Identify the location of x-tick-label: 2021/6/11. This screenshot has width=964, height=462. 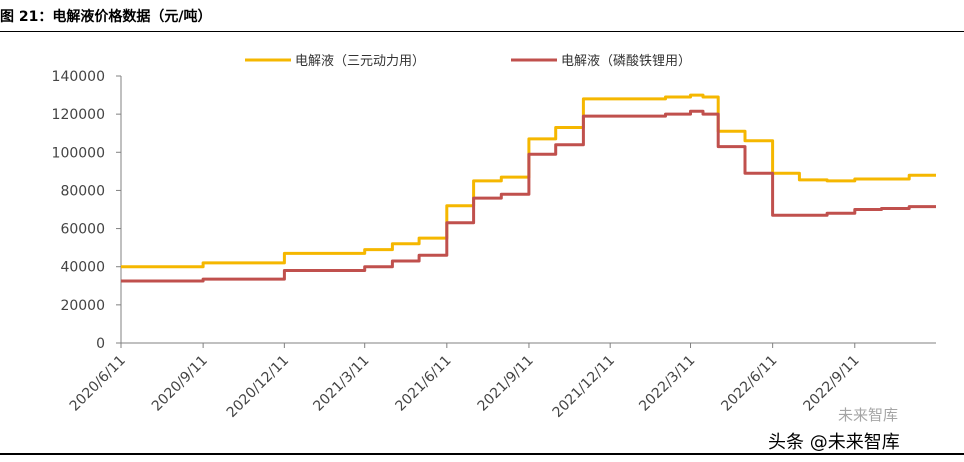
(424, 384).